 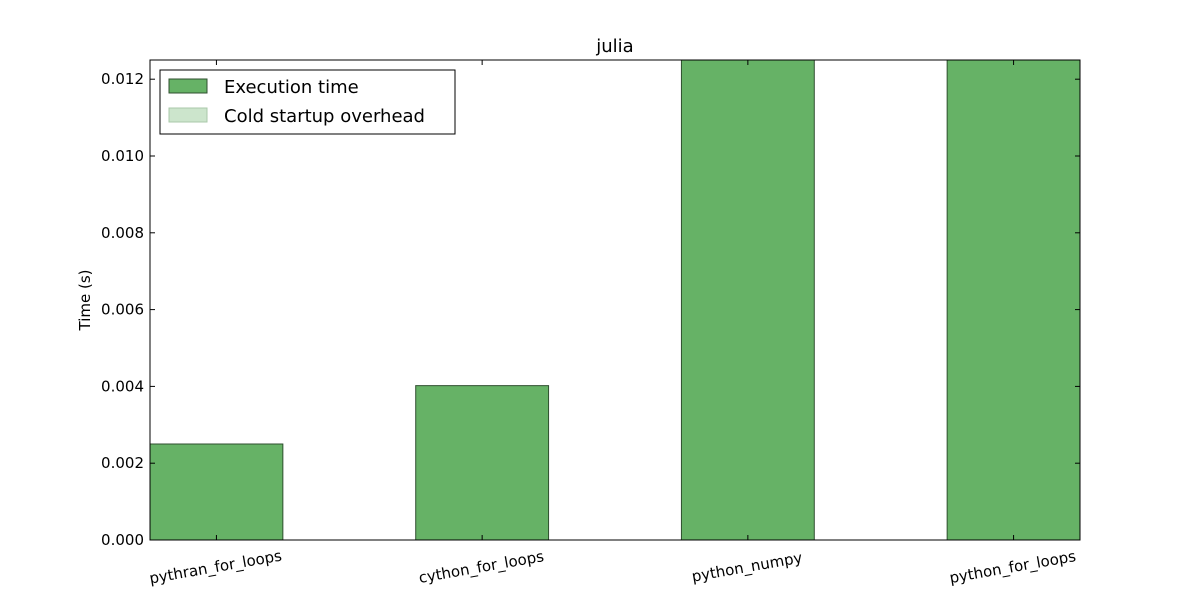 What do you see at coordinates (216, 568) in the screenshot?
I see `x-tick-label: pythran_for_loops` at bounding box center [216, 568].